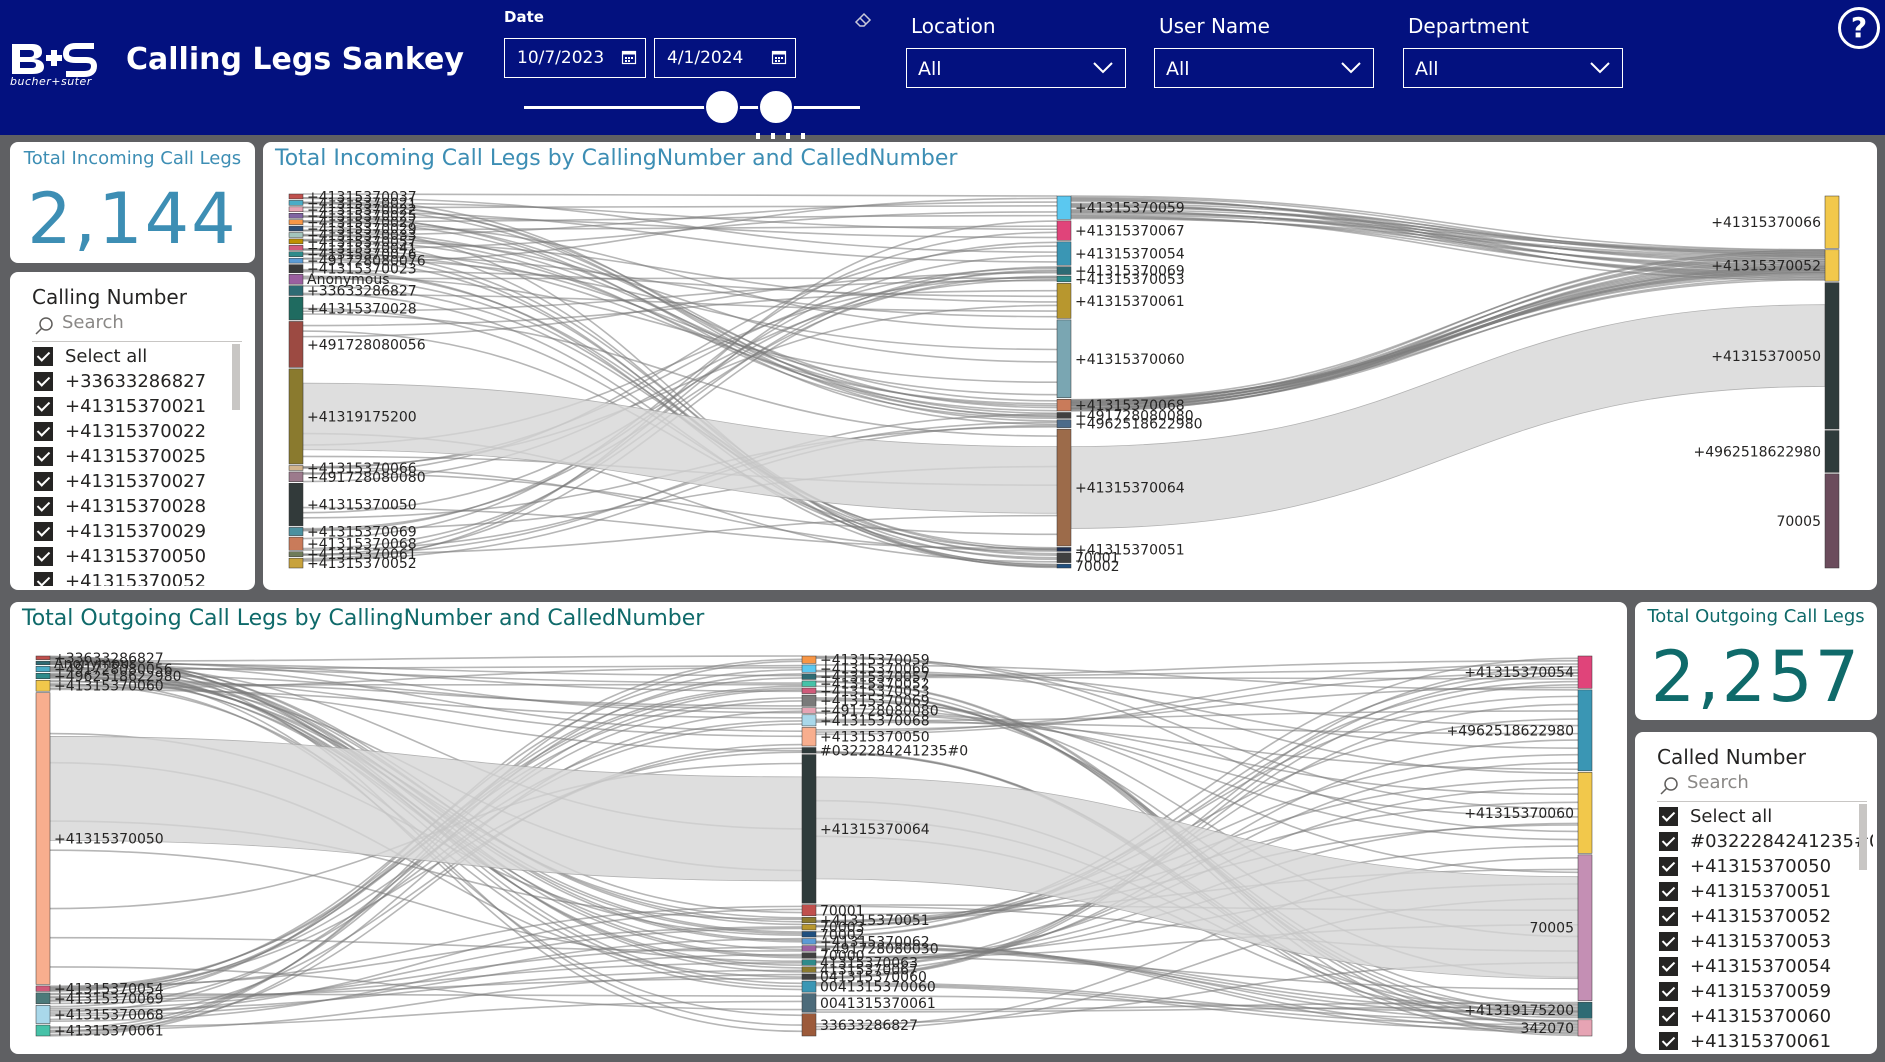 This screenshot has height=1062, width=1885. What do you see at coordinates (130, 406) in the screenshot?
I see `slicer-item: +41315370021` at bounding box center [130, 406].